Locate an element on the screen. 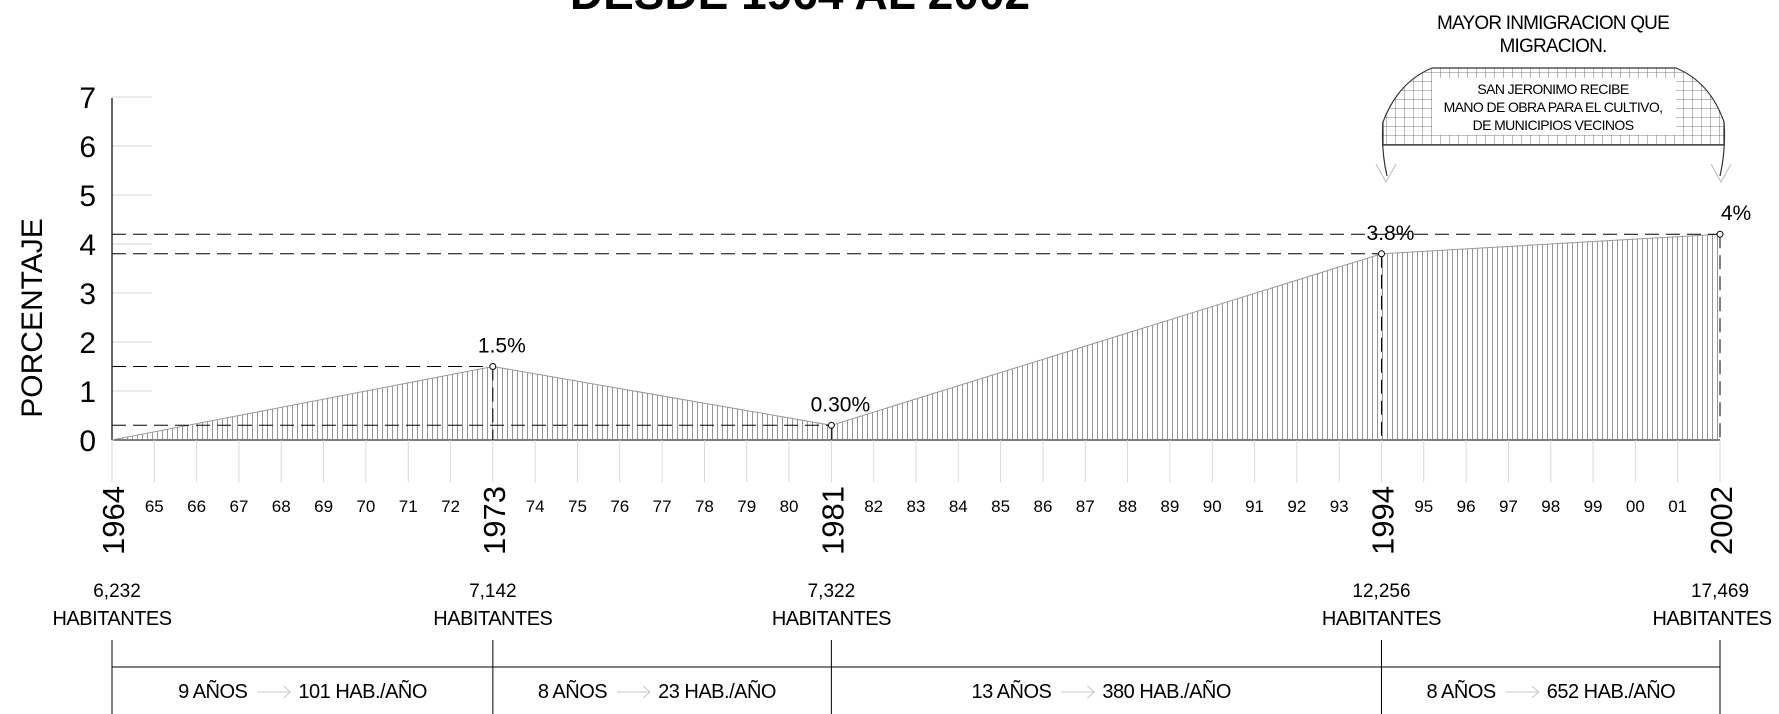 The height and width of the screenshot is (714, 1779). data-point-1973 is located at coordinates (493, 367).